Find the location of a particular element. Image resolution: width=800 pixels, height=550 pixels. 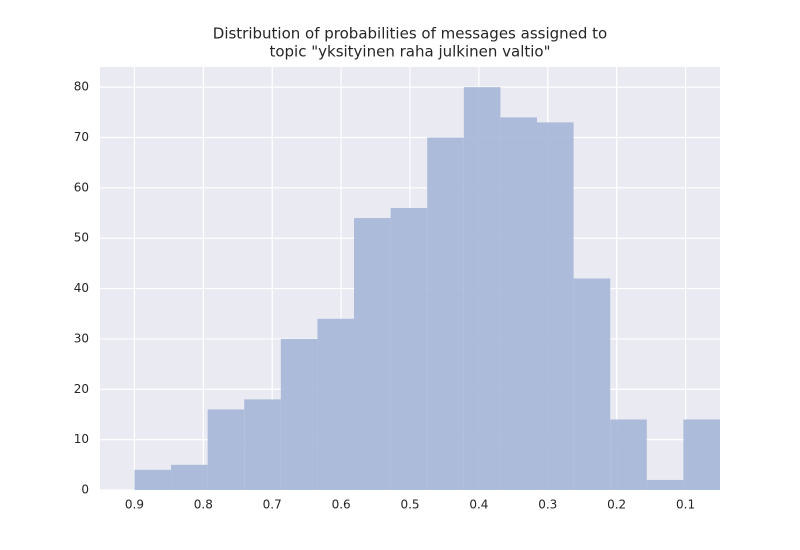

y-tick-label: 20 is located at coordinates (81, 389).